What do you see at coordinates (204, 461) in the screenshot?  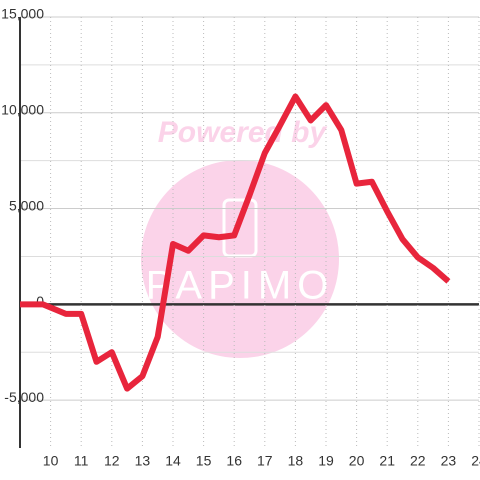 I see `x-tick-label: 15` at bounding box center [204, 461].